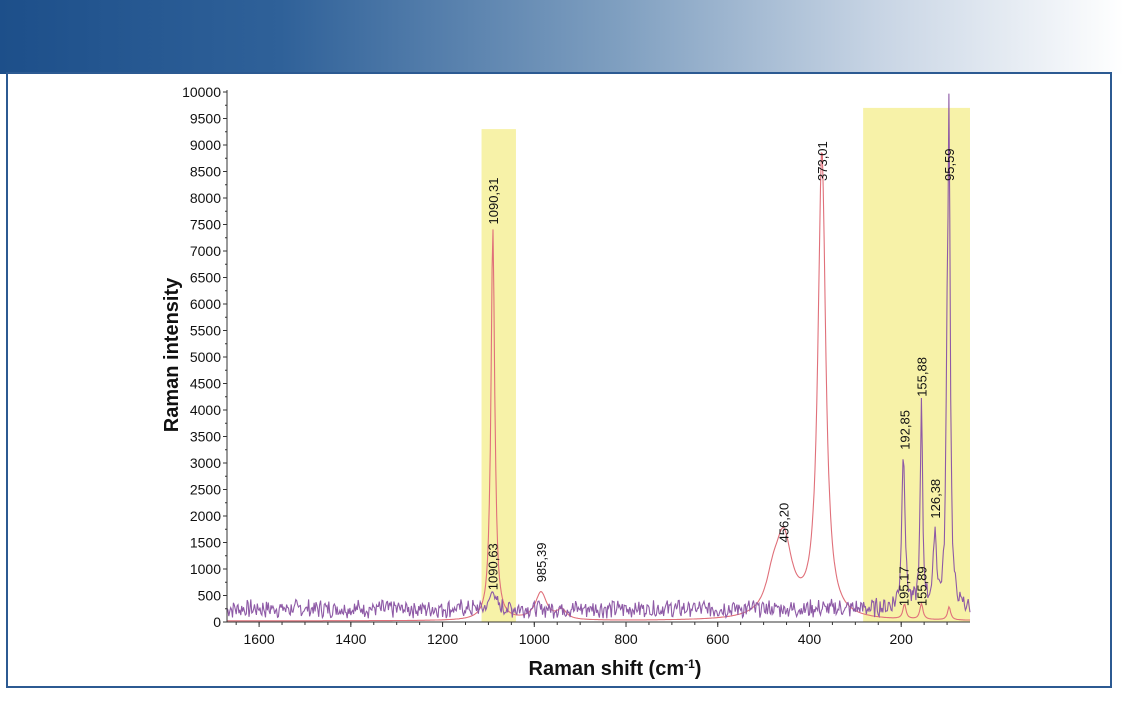 This screenshot has width=1124, height=702. Describe the element at coordinates (626, 639) in the screenshot. I see `x-tick-label: 800` at that location.